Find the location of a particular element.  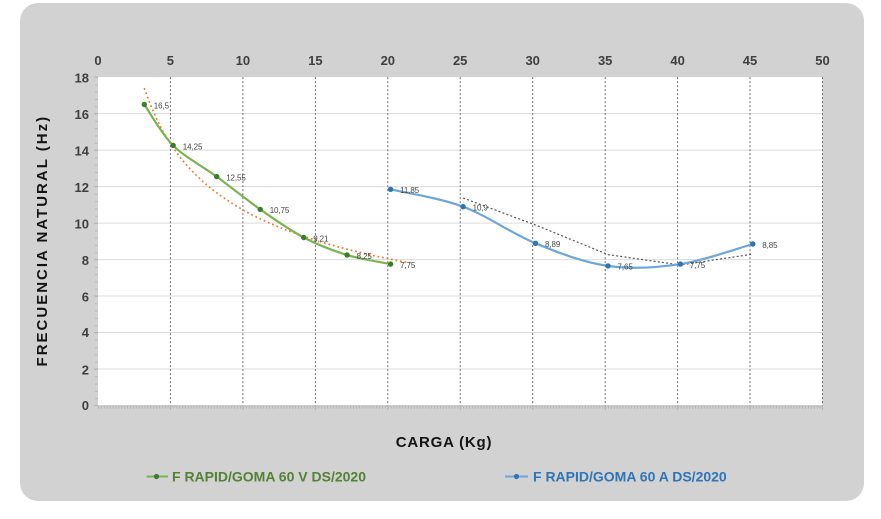

svg-text: 10,9 is located at coordinates (481, 208).